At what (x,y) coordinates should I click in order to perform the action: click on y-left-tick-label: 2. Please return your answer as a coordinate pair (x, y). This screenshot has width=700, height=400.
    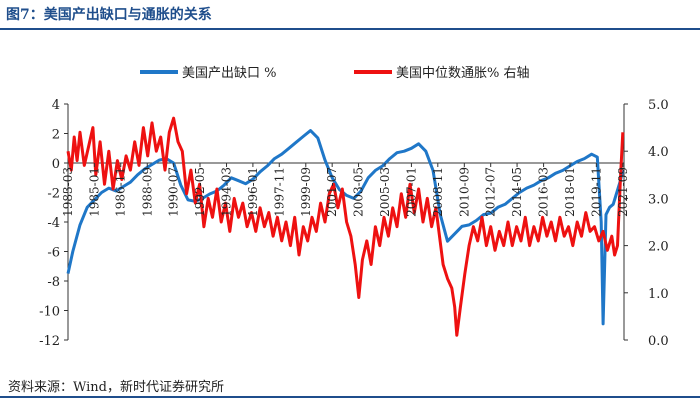
    Looking at the image, I should click on (56, 135).